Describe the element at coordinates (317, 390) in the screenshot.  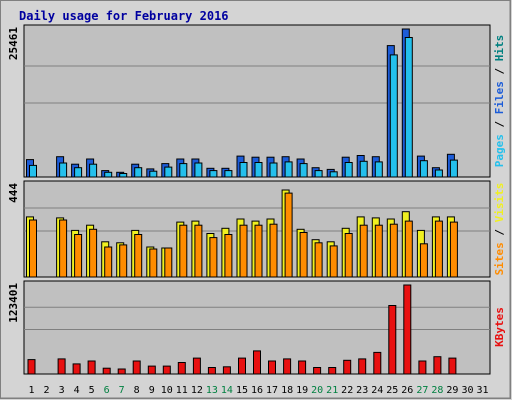
I see `day-label-20: 20` at that location.